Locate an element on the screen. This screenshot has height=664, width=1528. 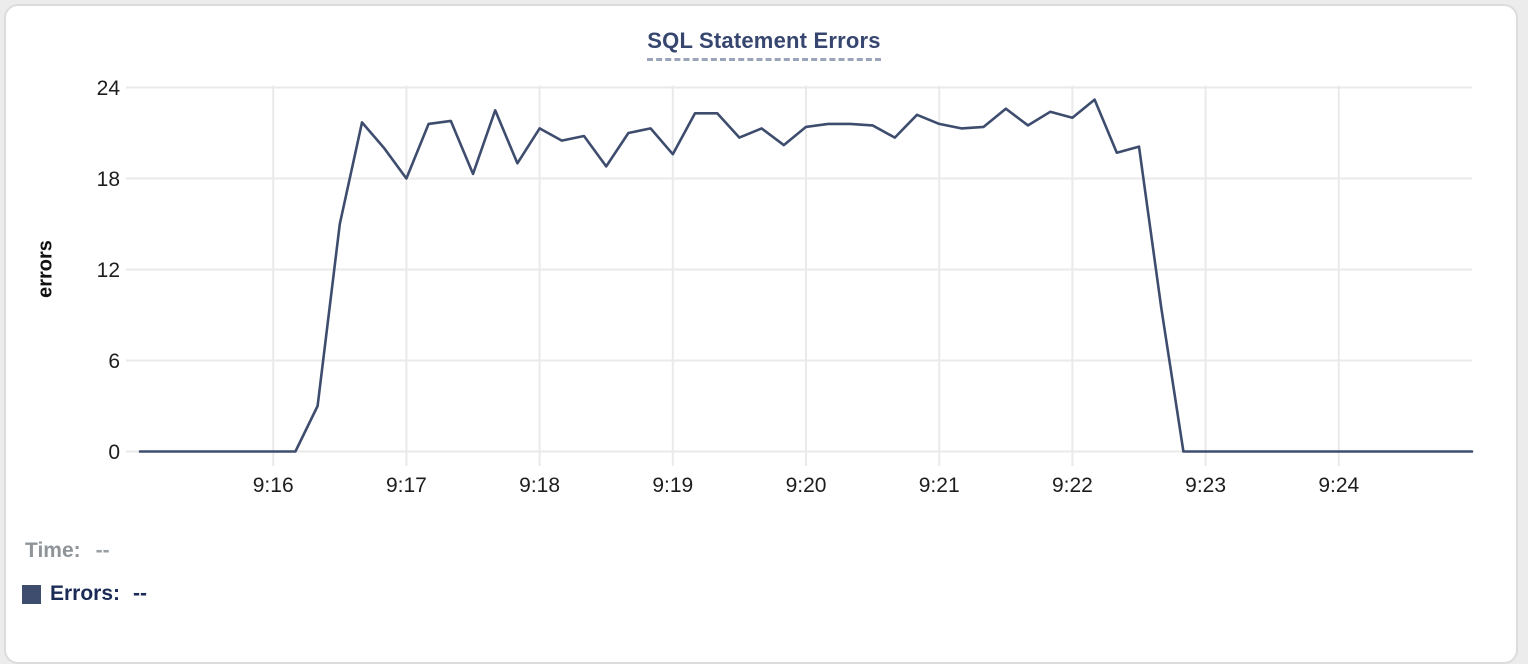
chart-title: SQL Statement Errors is located at coordinates (764, 44).